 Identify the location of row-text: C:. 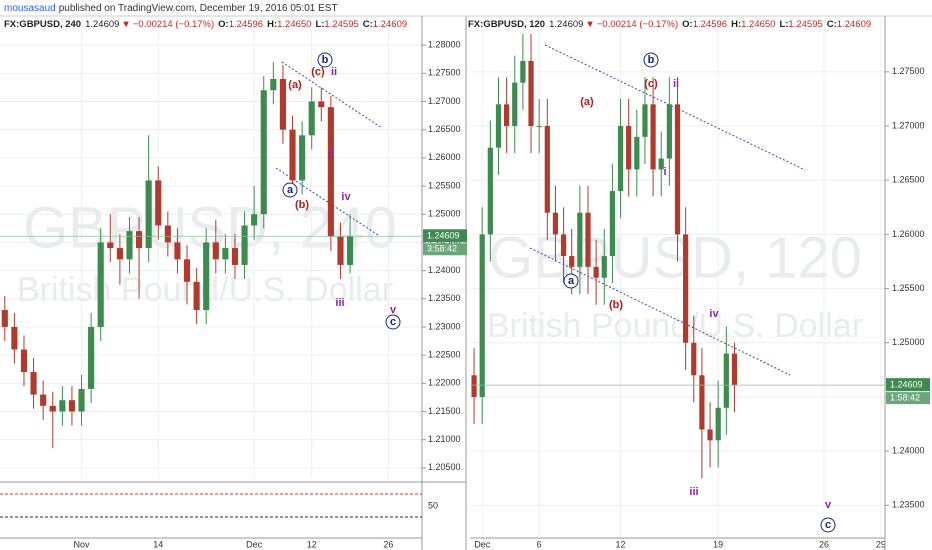
(368, 24).